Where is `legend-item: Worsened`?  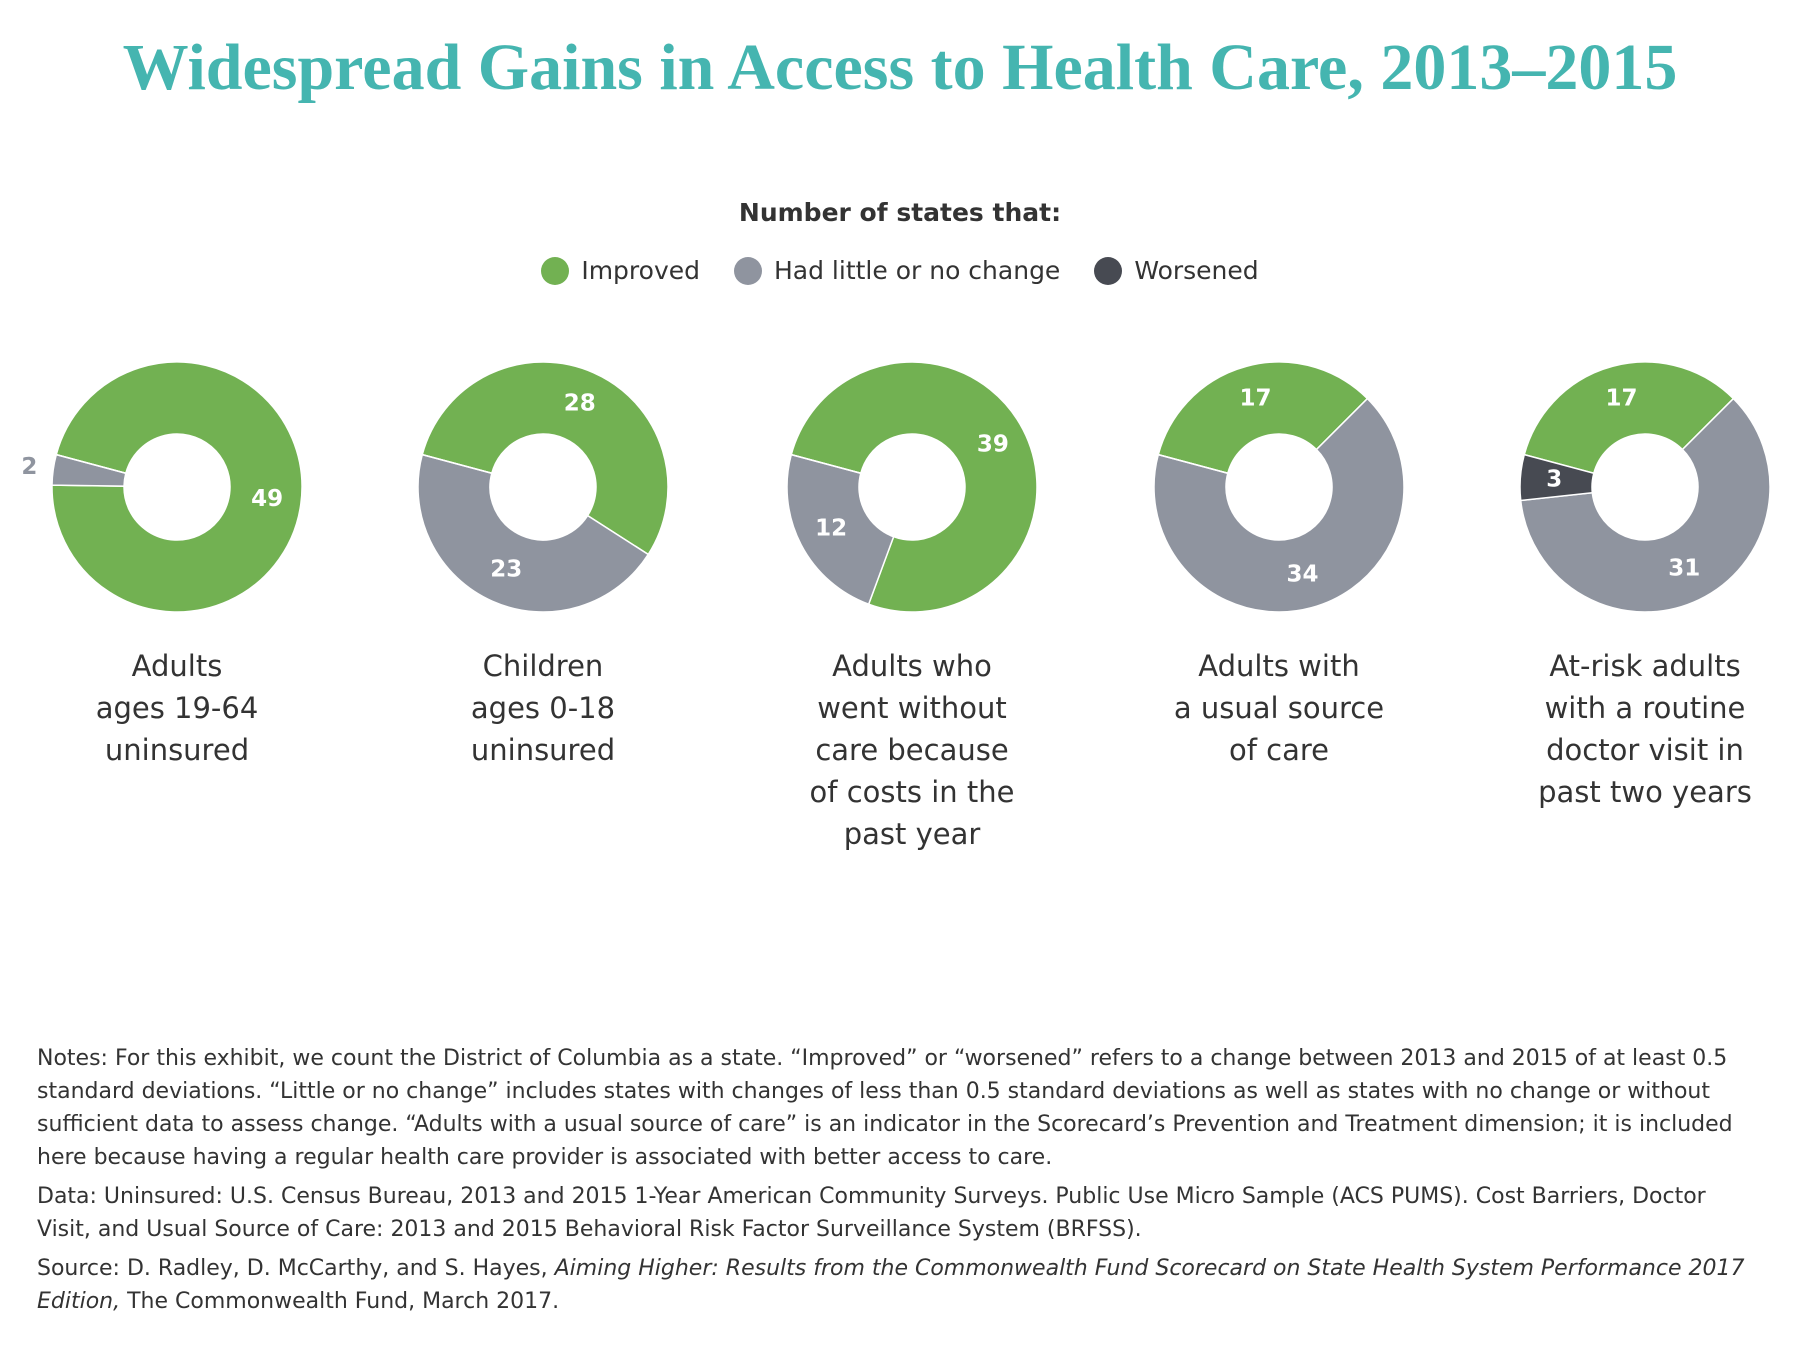 legend-item: Worsened is located at coordinates (1176, 270).